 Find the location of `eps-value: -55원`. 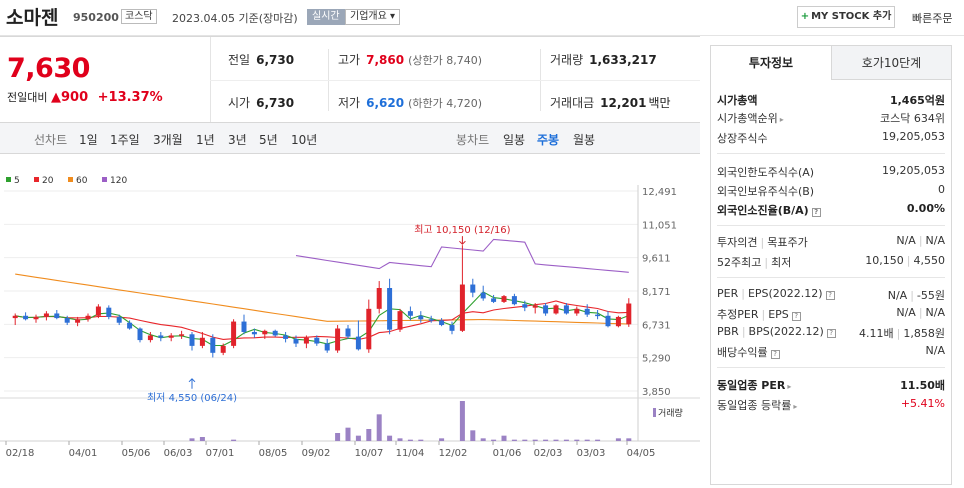

eps-value: -55원 is located at coordinates (930, 295).